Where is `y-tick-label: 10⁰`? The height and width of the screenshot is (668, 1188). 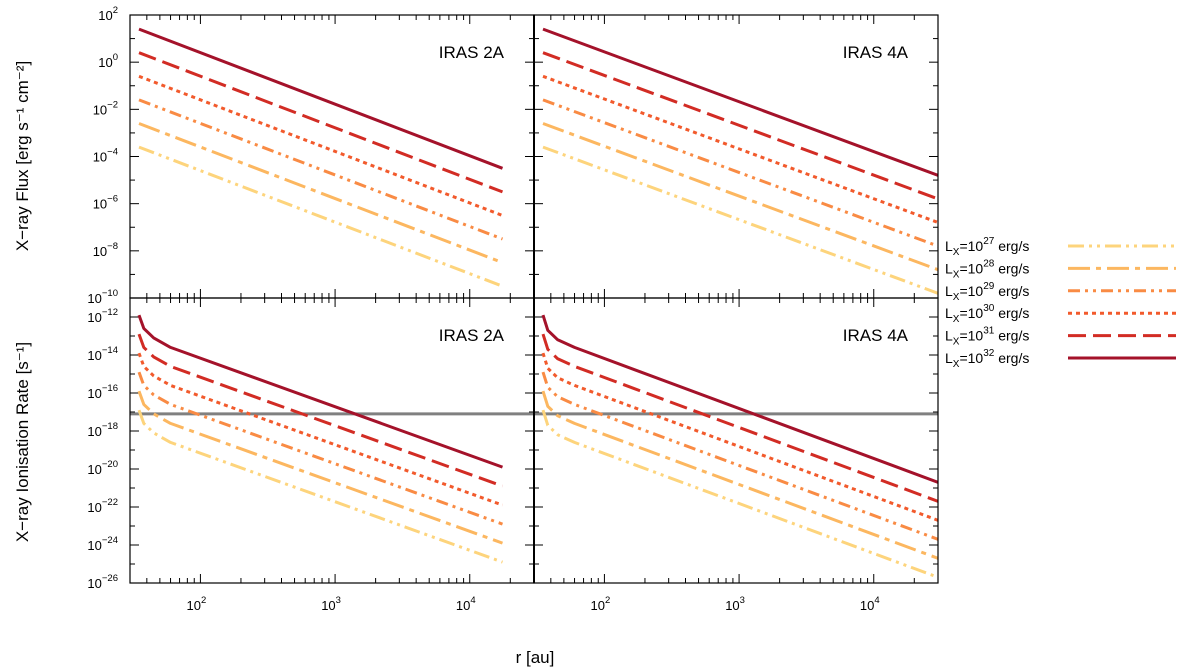
y-tick-label: 10⁰ is located at coordinates (108, 61).